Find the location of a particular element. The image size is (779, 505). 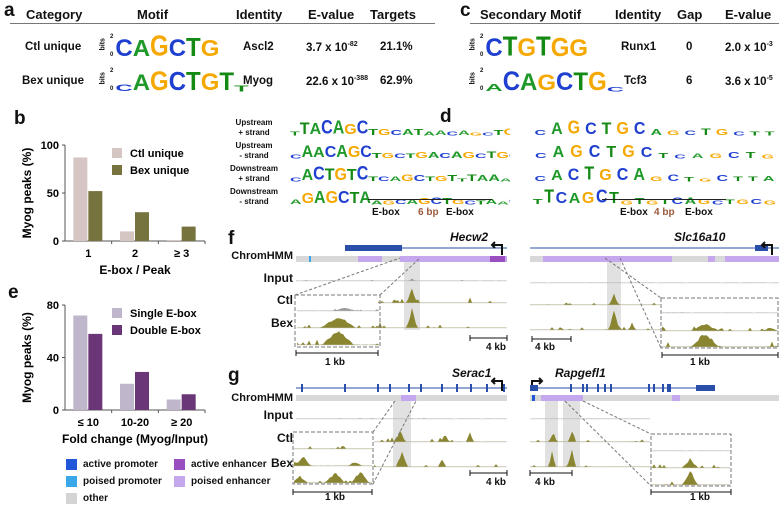

table-a-rule is located at coordinates (222, 23).